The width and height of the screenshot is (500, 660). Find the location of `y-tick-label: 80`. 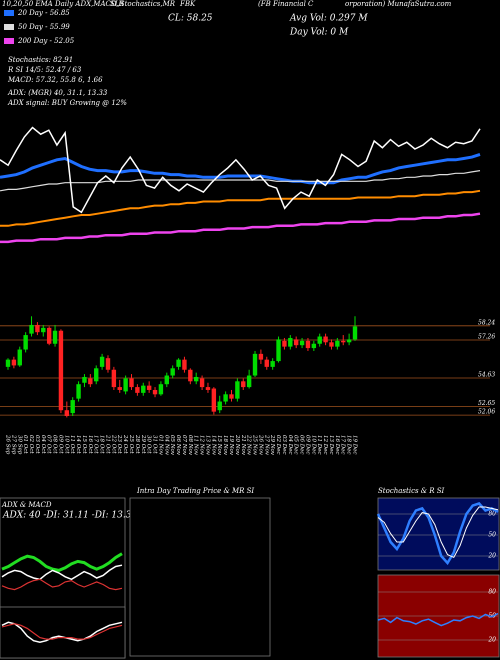

y-tick-label: 80 is located at coordinates (492, 592).